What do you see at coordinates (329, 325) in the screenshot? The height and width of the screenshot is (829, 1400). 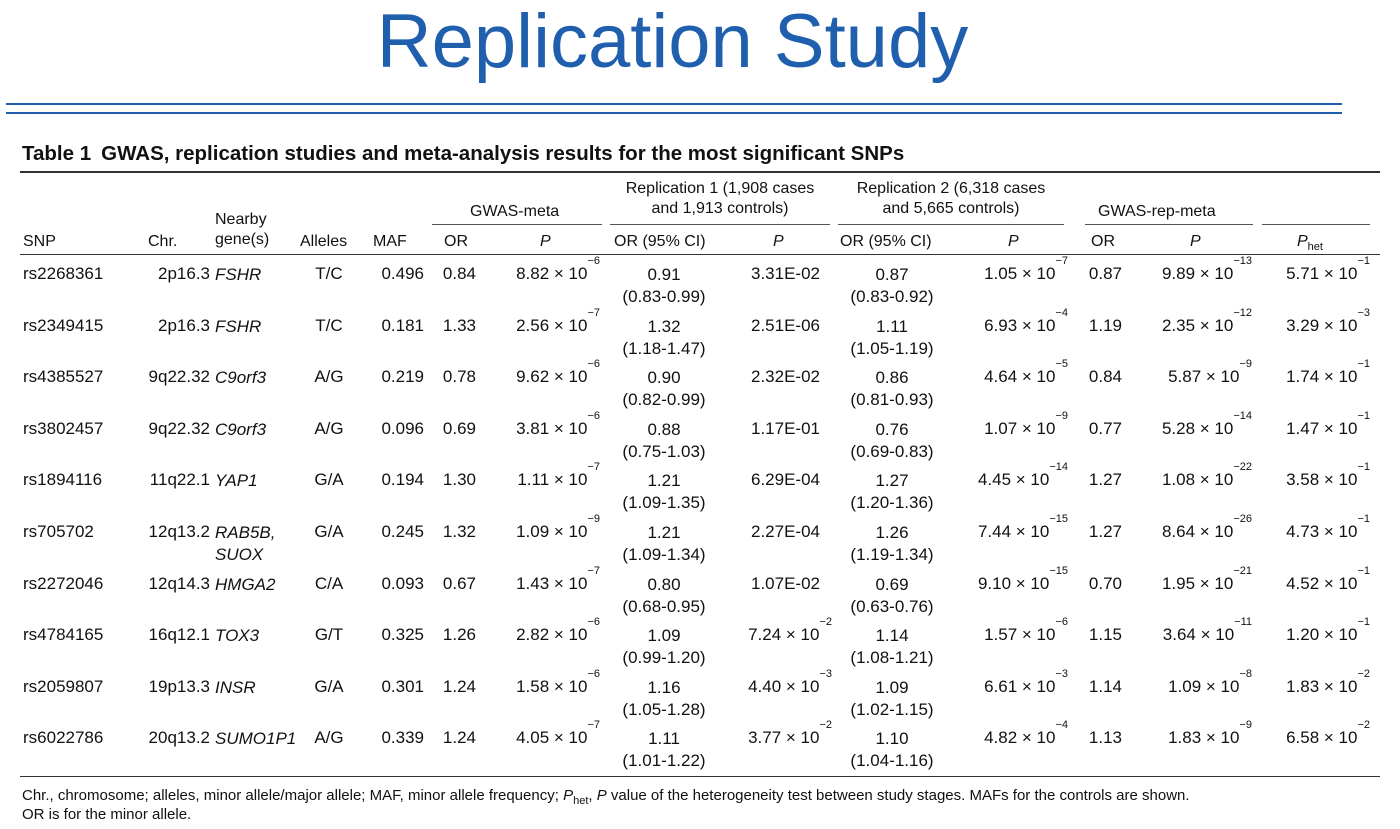 I see `cell-alleles: T/C` at bounding box center [329, 325].